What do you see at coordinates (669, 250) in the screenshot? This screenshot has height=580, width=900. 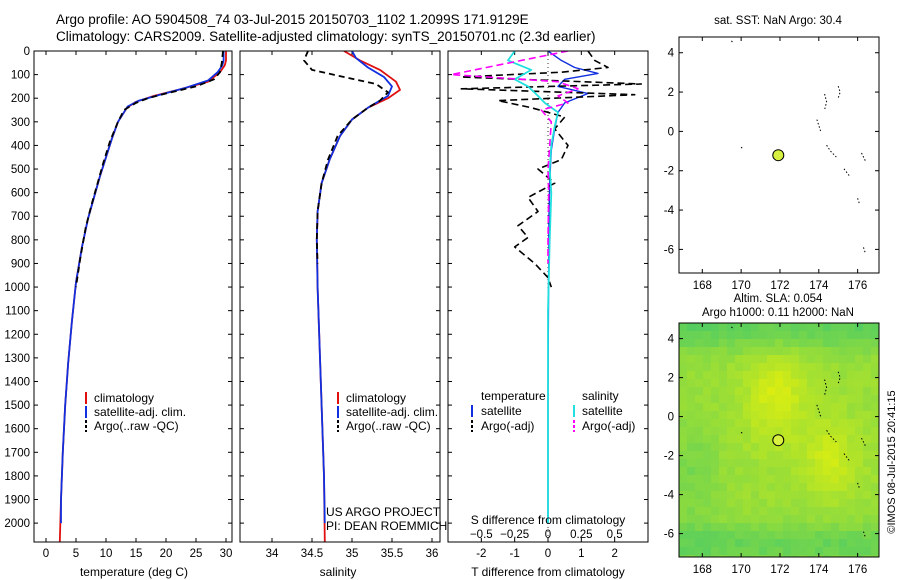 I see `map-y-tick-label: -6` at bounding box center [669, 250].